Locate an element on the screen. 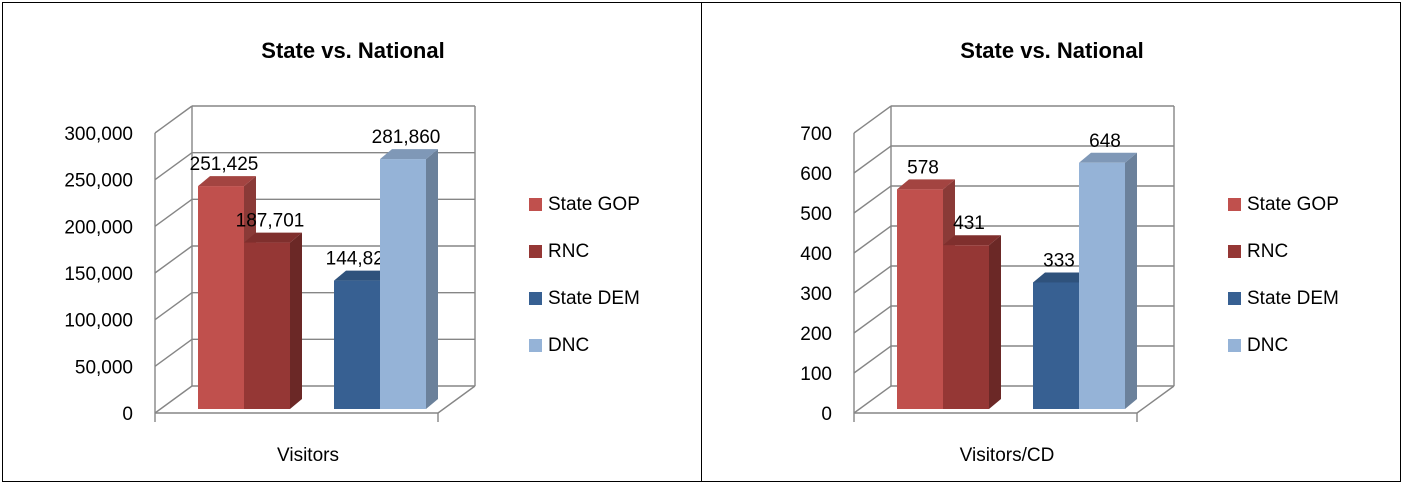 This screenshot has height=485, width=1403. data-label: 187,701 is located at coordinates (270, 221).